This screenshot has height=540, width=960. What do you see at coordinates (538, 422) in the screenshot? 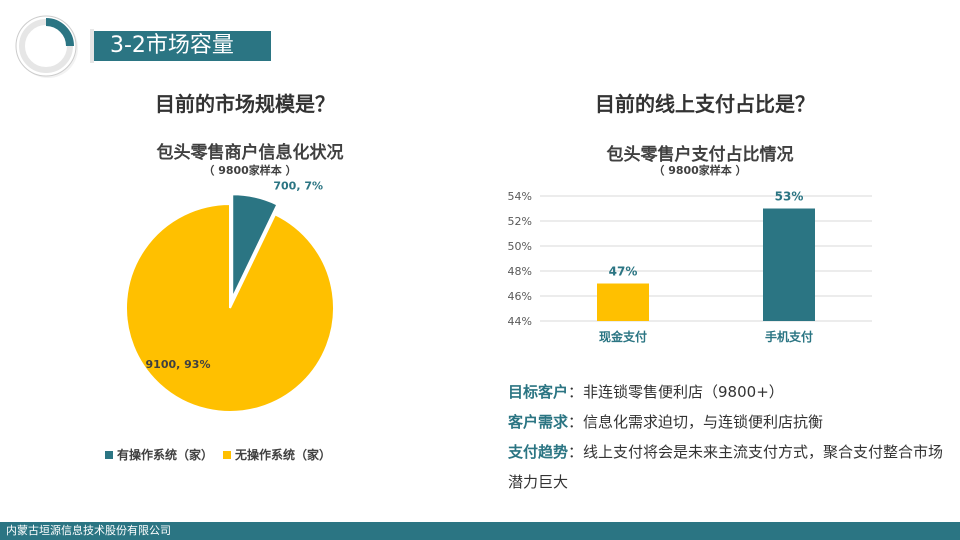
I see `info-label-demand: 客户需求` at bounding box center [538, 422].